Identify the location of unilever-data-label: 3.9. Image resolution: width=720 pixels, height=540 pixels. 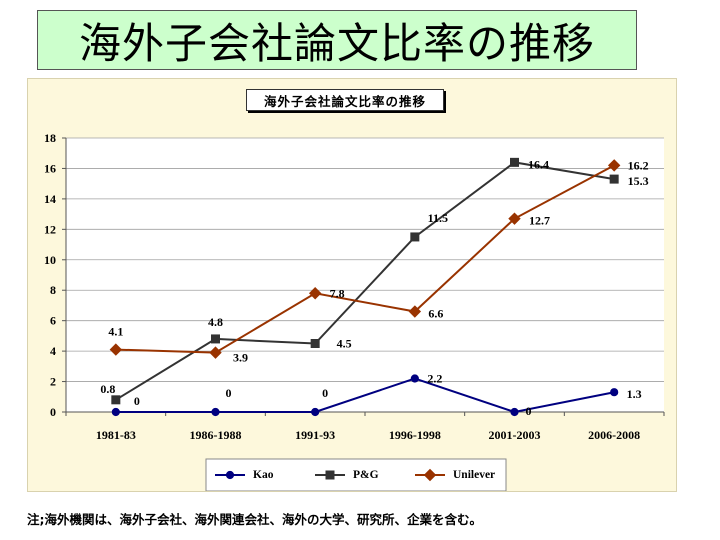
(240, 358).